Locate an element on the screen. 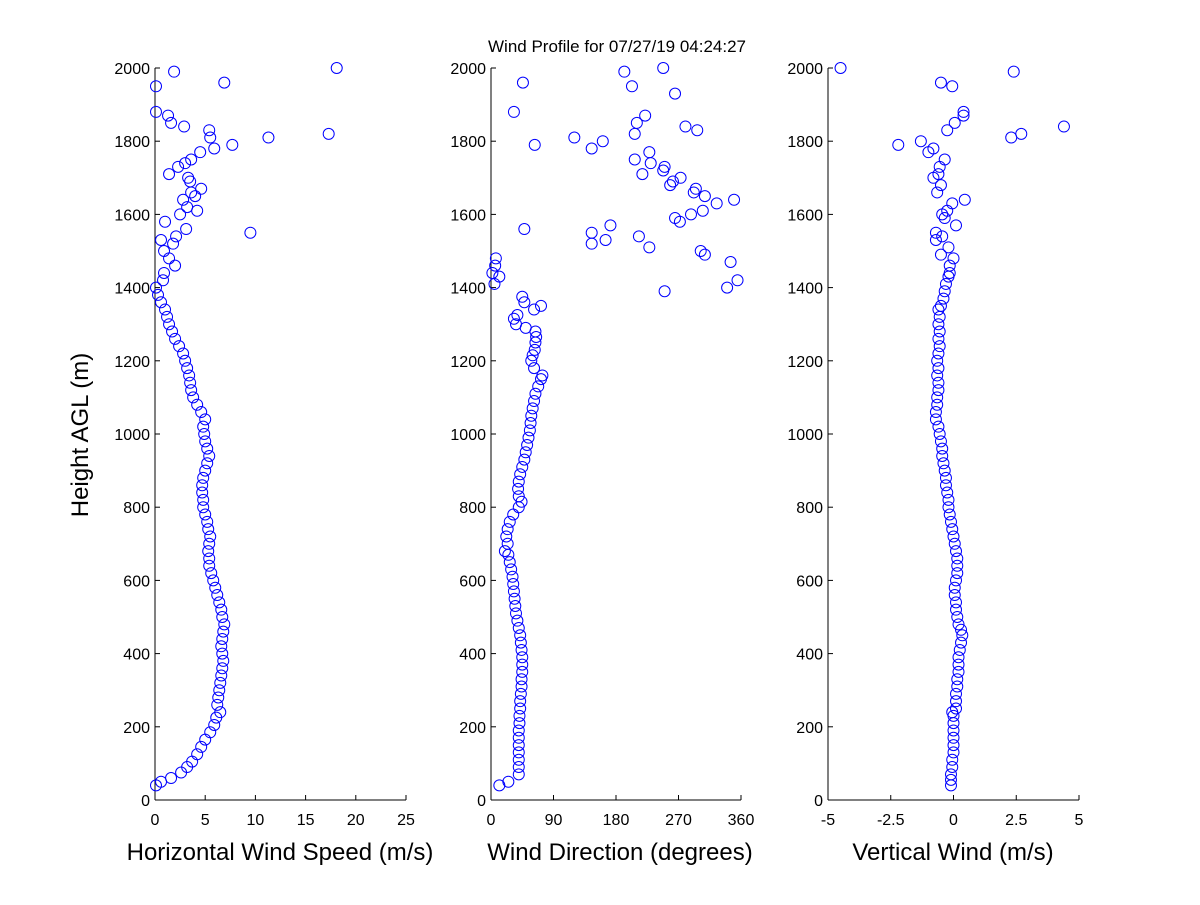  y-axis-label: Height AGL (m) is located at coordinates (80, 435).